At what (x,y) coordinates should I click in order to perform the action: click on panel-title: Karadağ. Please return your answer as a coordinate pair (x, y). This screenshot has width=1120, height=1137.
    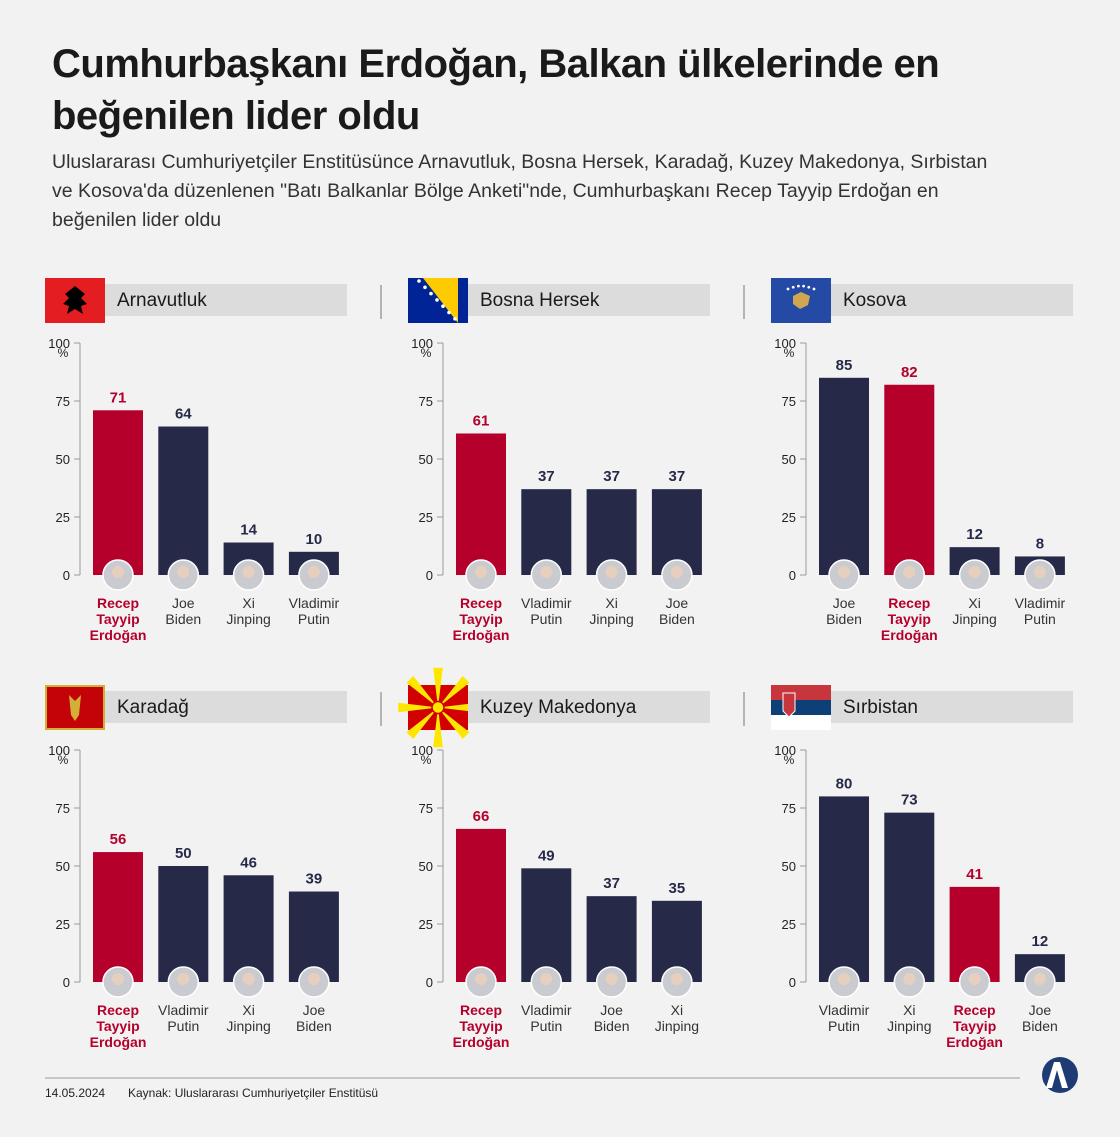
    Looking at the image, I should click on (153, 707).